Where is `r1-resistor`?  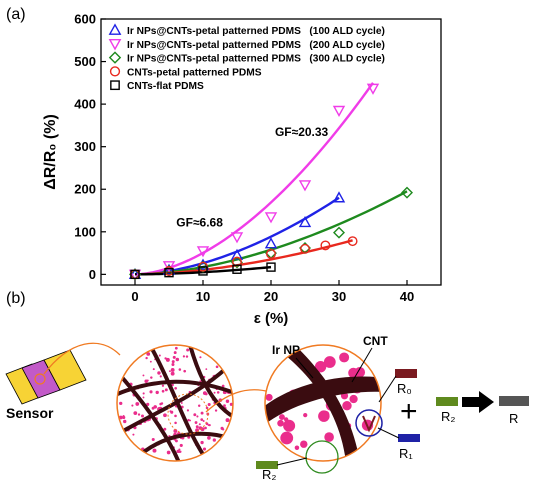 r1-resistor is located at coordinates (409, 438).